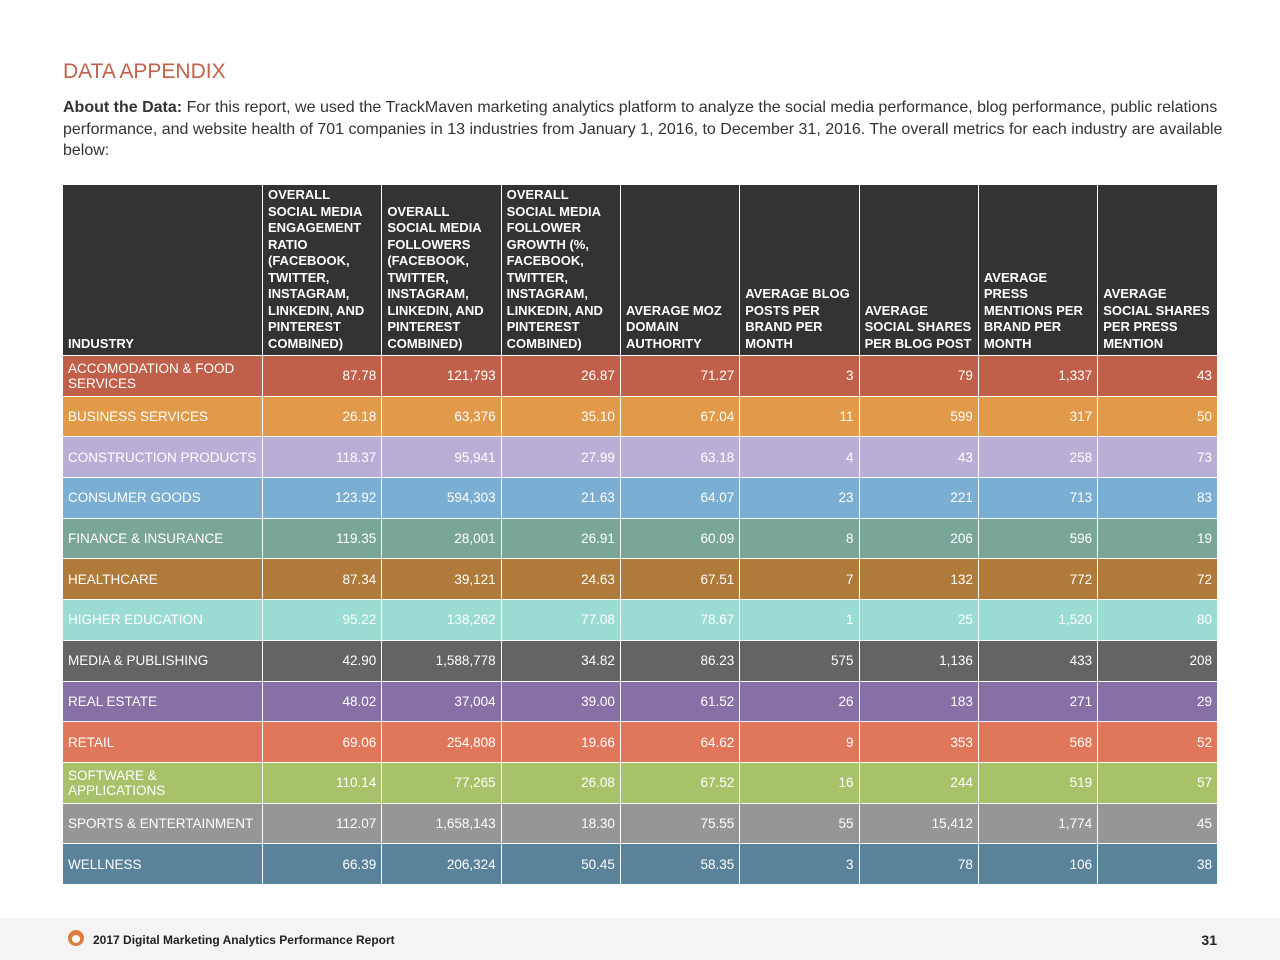  What do you see at coordinates (441, 864) in the screenshot?
I see `value-cell: 206,324` at bounding box center [441, 864].